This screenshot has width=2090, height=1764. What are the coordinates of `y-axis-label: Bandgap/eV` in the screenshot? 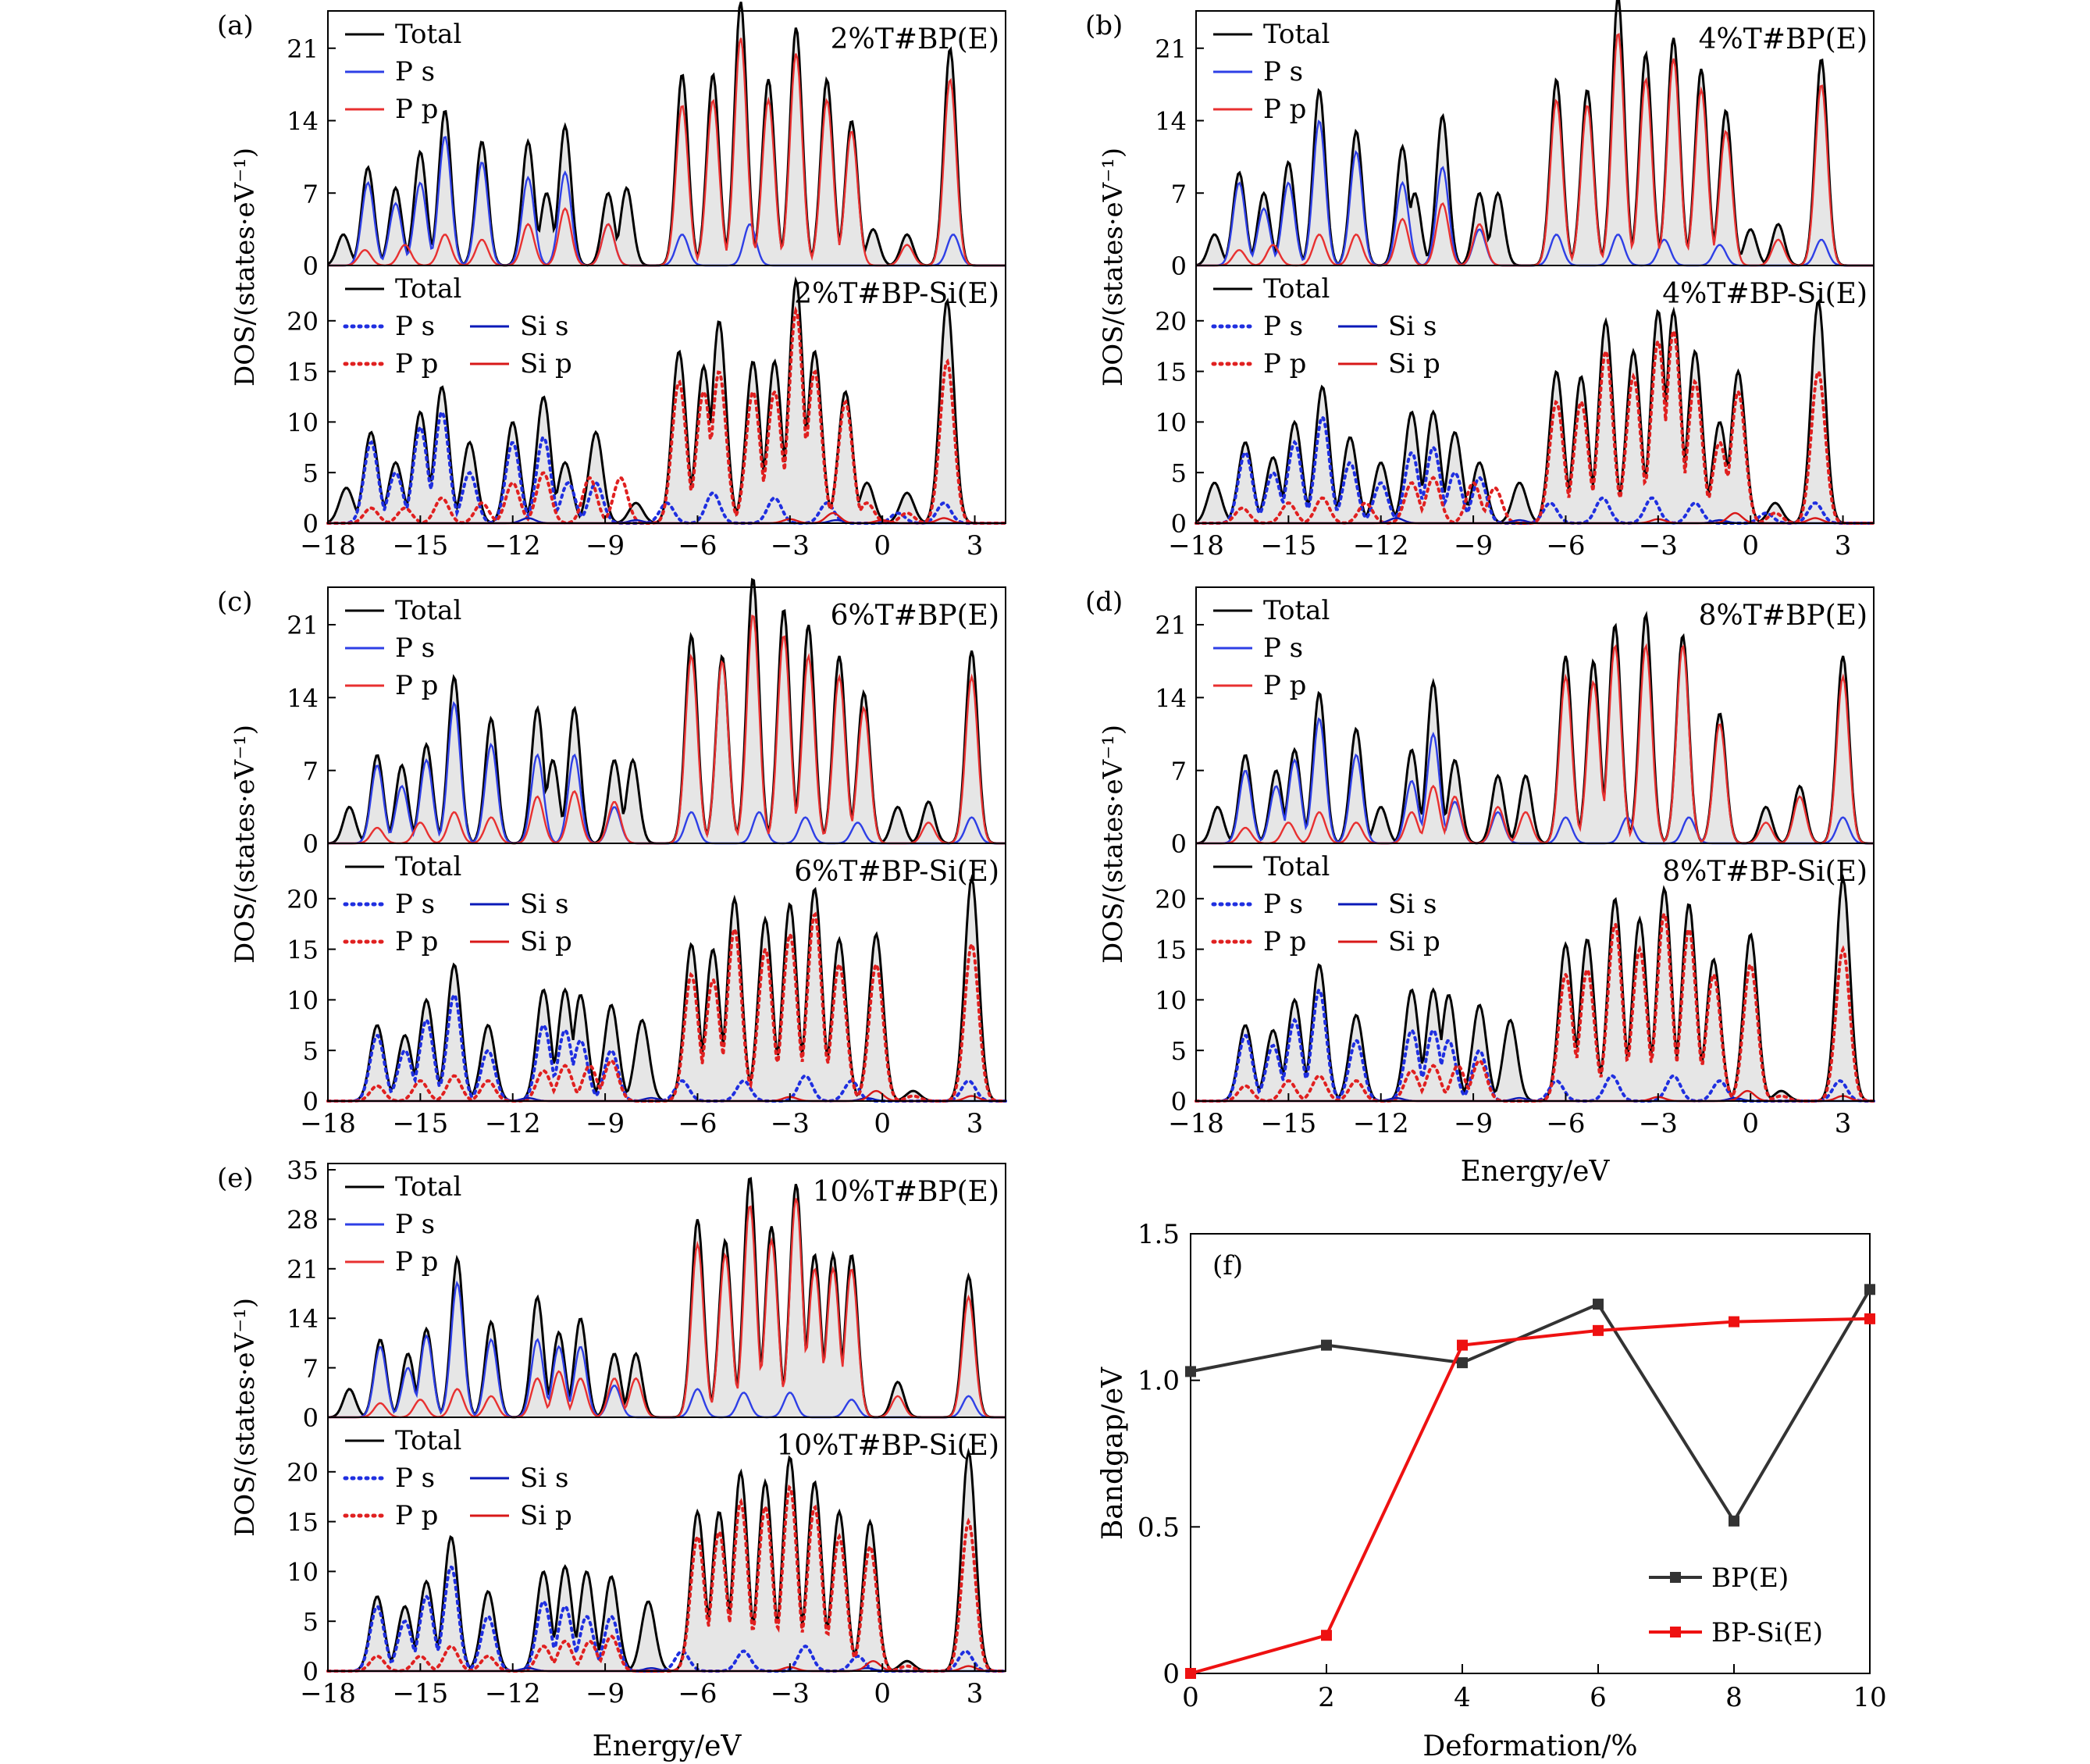 It's located at (1113, 1453).